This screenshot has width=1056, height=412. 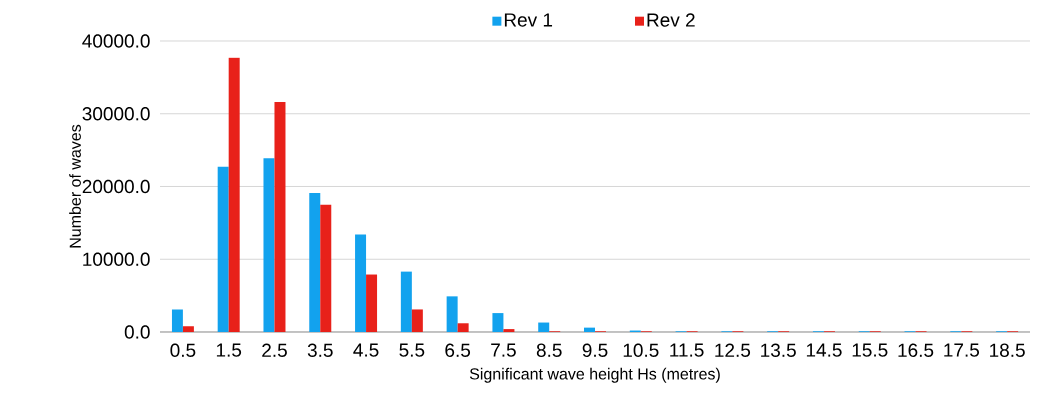 I want to click on x-tick-label: 8.5, so click(x=549, y=350).